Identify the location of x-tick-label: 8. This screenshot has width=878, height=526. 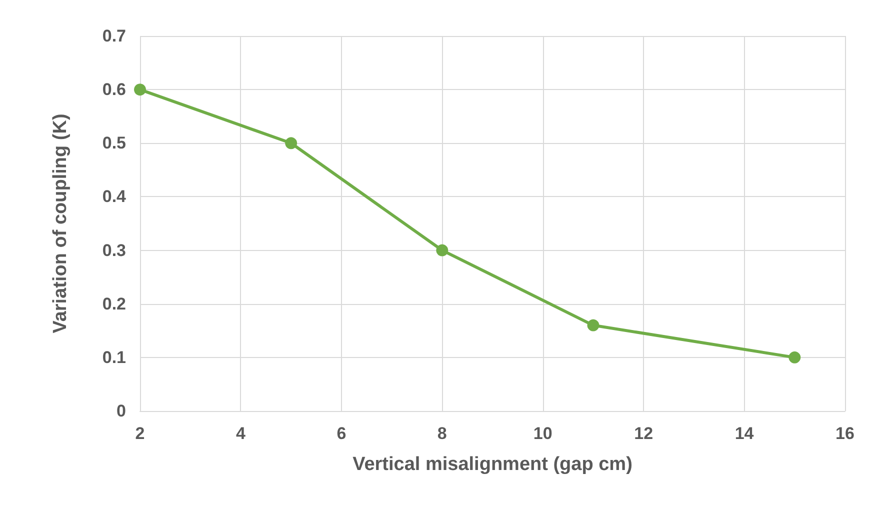
(442, 433).